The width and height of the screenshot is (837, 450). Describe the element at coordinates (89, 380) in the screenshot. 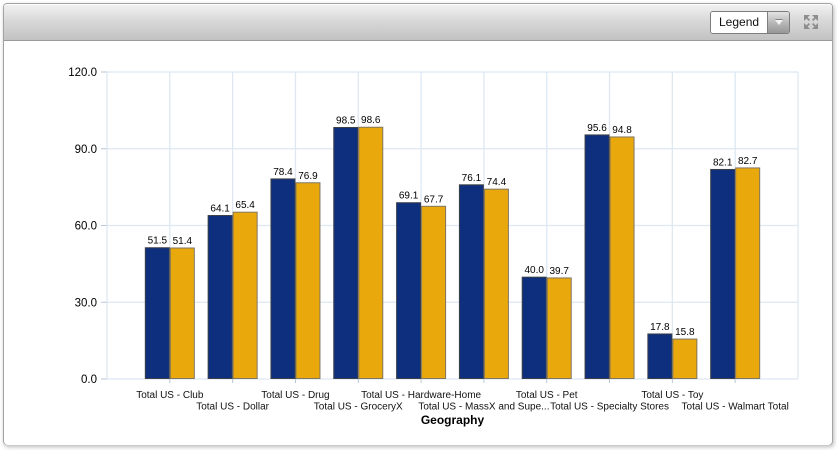

I see `y-axis-tick-label: 0.0` at that location.